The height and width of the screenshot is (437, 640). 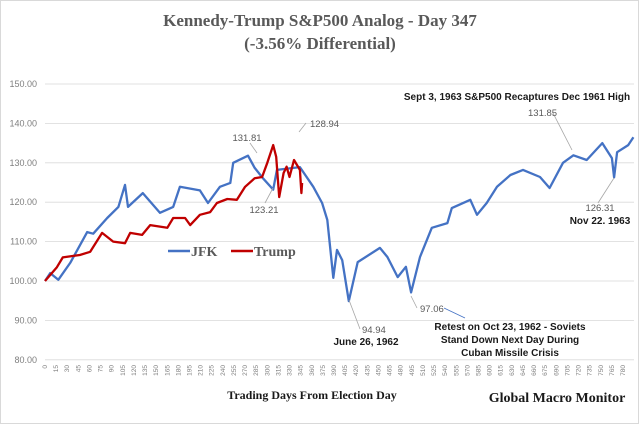 I want to click on x-tick-label: 150, so click(x=156, y=370).